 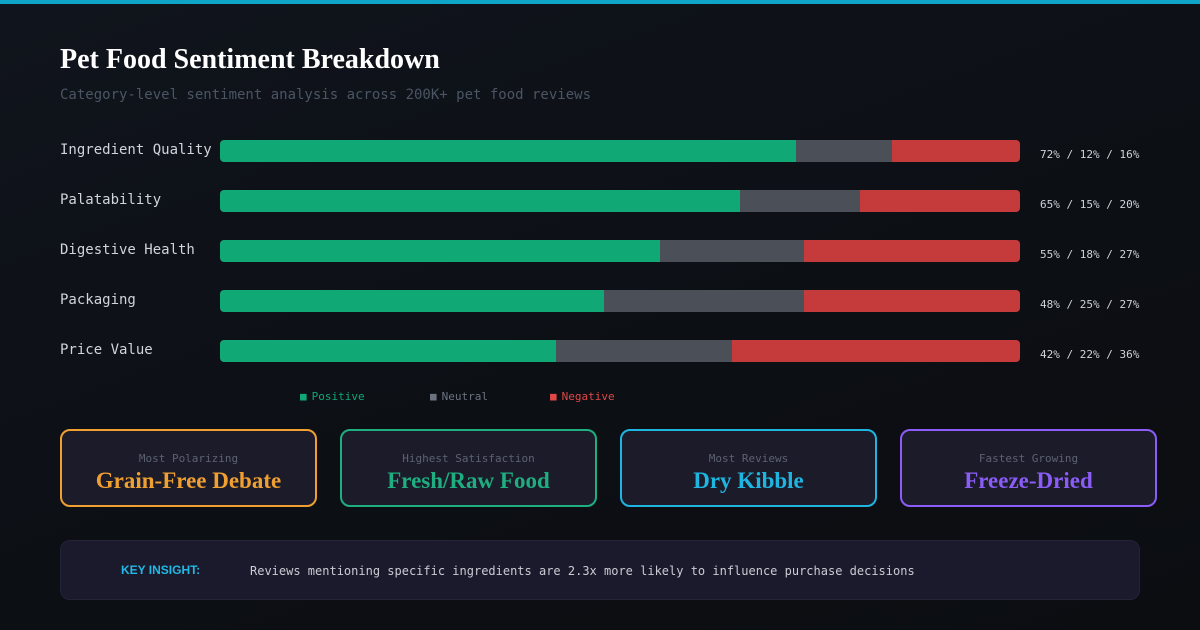 What do you see at coordinates (161, 570) in the screenshot?
I see `key-insight-label: KEY INSIGHT:` at bounding box center [161, 570].